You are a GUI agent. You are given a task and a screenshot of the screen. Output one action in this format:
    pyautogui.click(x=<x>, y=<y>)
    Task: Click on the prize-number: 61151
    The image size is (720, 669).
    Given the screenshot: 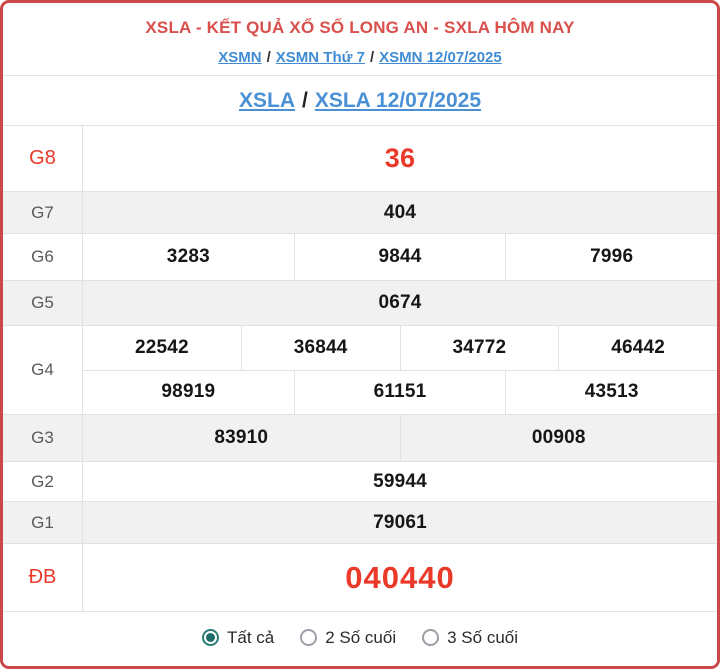 What is the action you would take?
    pyautogui.click(x=399, y=392)
    